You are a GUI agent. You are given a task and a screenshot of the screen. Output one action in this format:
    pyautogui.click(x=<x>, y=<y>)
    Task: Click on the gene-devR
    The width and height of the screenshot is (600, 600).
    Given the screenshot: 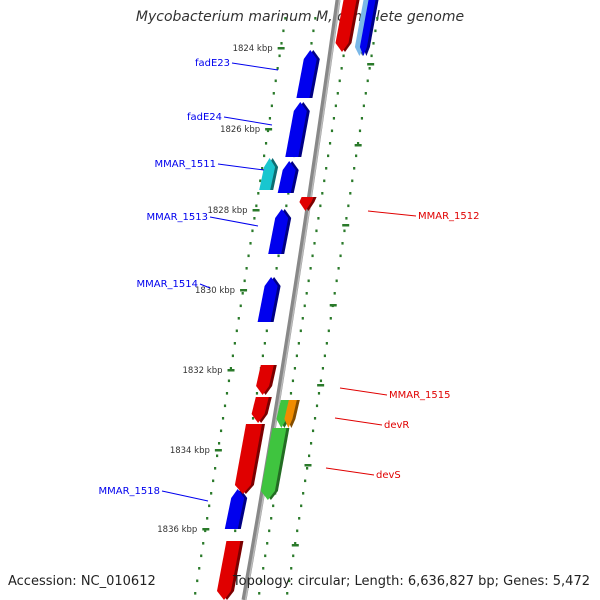 What is the action you would take?
    pyautogui.click(x=261, y=410)
    